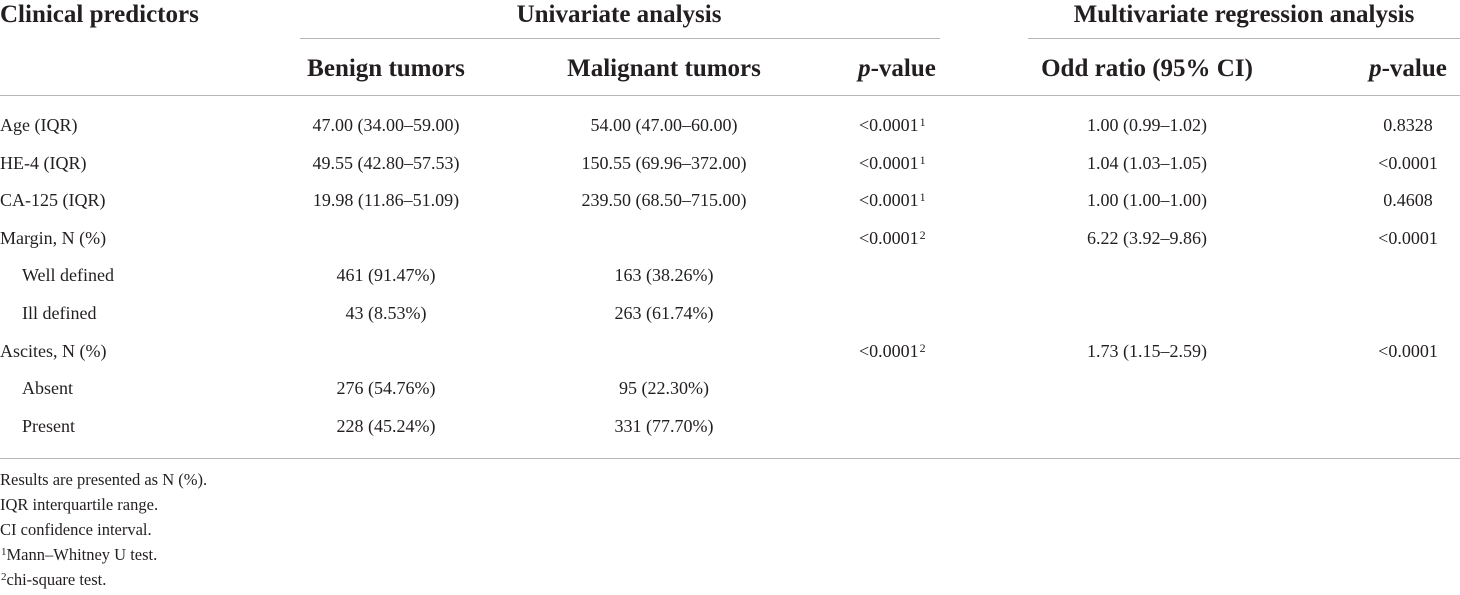 This screenshot has height=595, width=1460. Describe the element at coordinates (1244, 38) in the screenshot. I see `multivariate-group-rule` at that location.